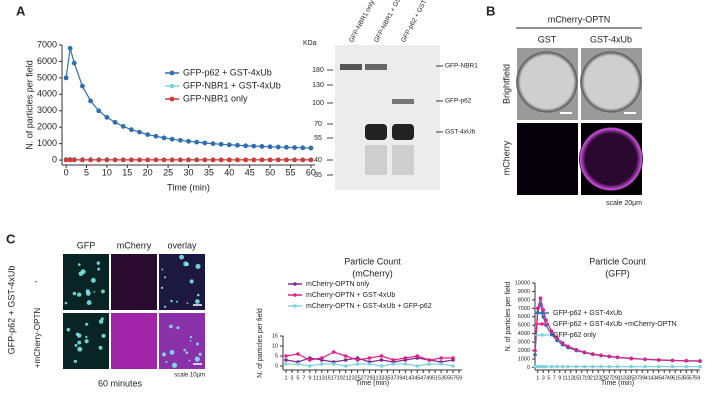 The image size is (709, 413). Describe the element at coordinates (363, 378) in the screenshot. I see `x-tick-label: 27` at that location.